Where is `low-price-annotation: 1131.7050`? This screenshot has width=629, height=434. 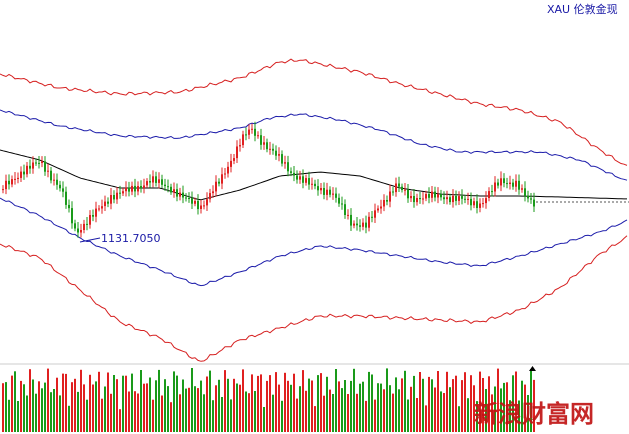
low-price-annotation: 1131.7050 is located at coordinates (120, 238).